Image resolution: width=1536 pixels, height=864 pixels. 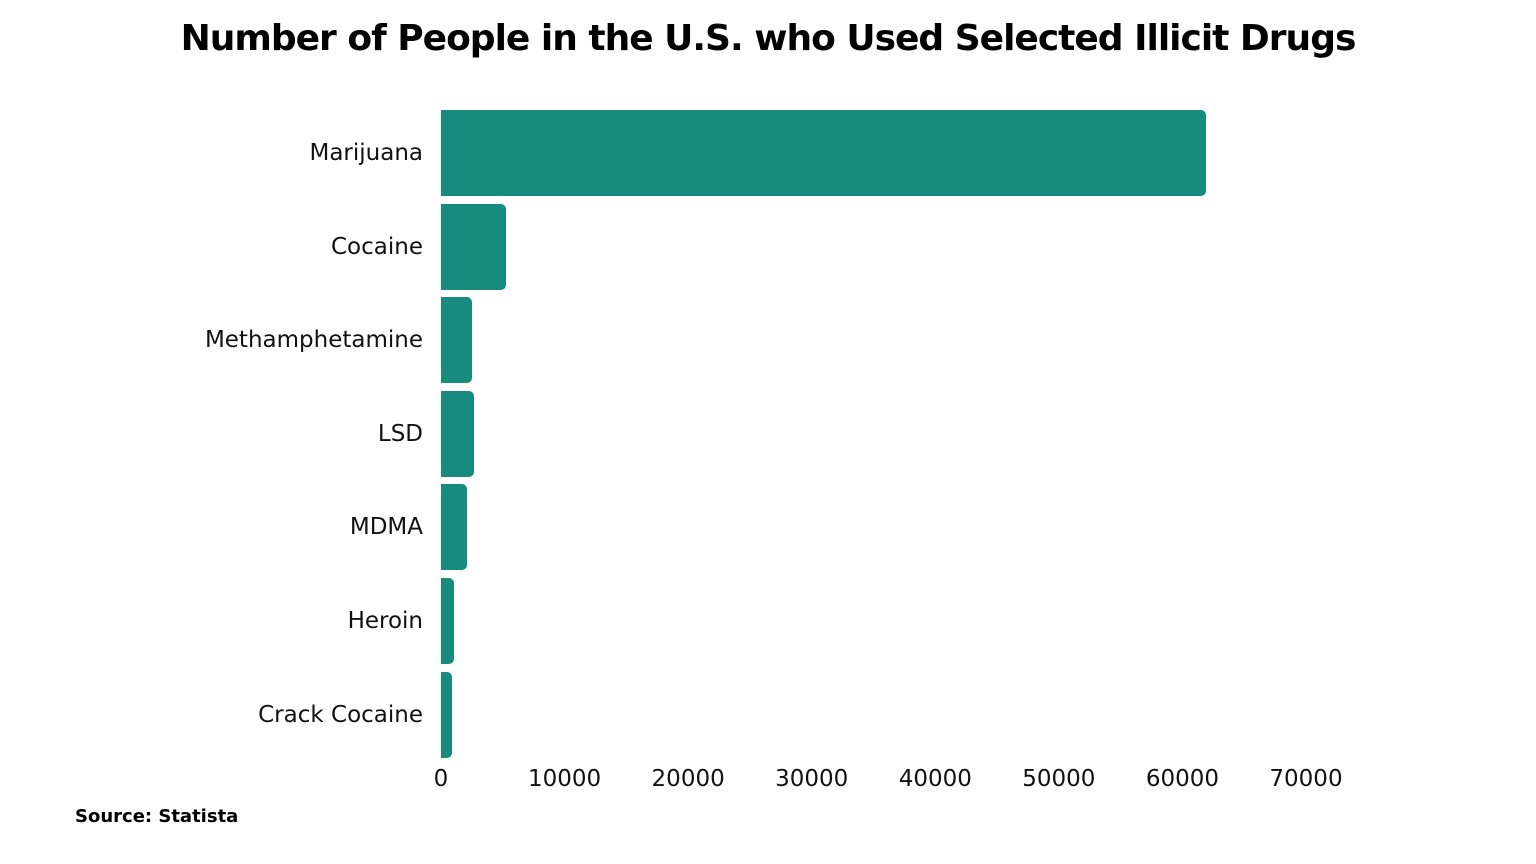 What do you see at coordinates (823, 153) in the screenshot?
I see `bar-marijuana` at bounding box center [823, 153].